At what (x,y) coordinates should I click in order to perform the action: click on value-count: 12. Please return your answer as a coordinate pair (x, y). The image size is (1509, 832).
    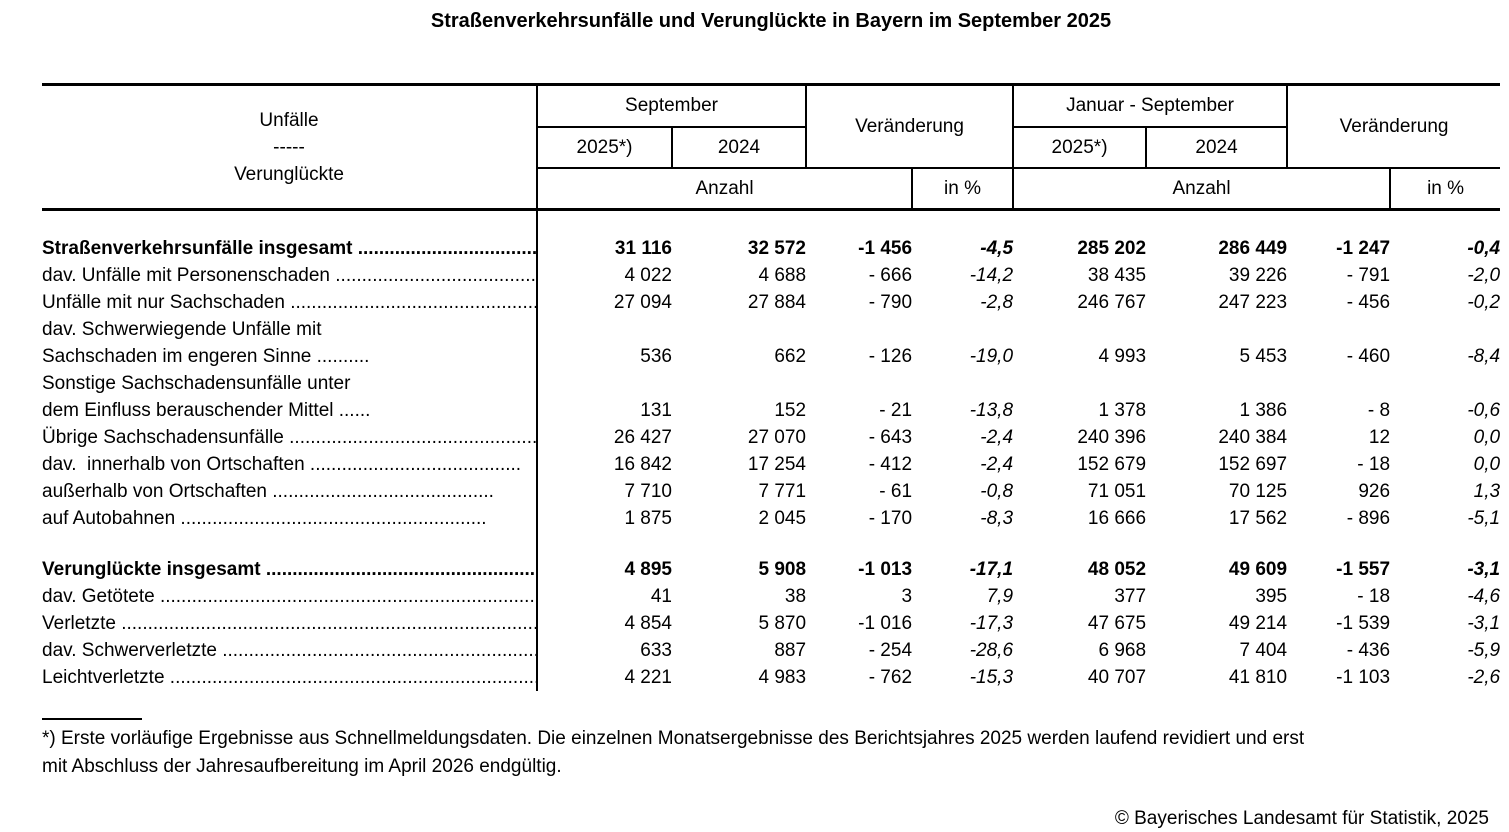
    Looking at the image, I should click on (1379, 437).